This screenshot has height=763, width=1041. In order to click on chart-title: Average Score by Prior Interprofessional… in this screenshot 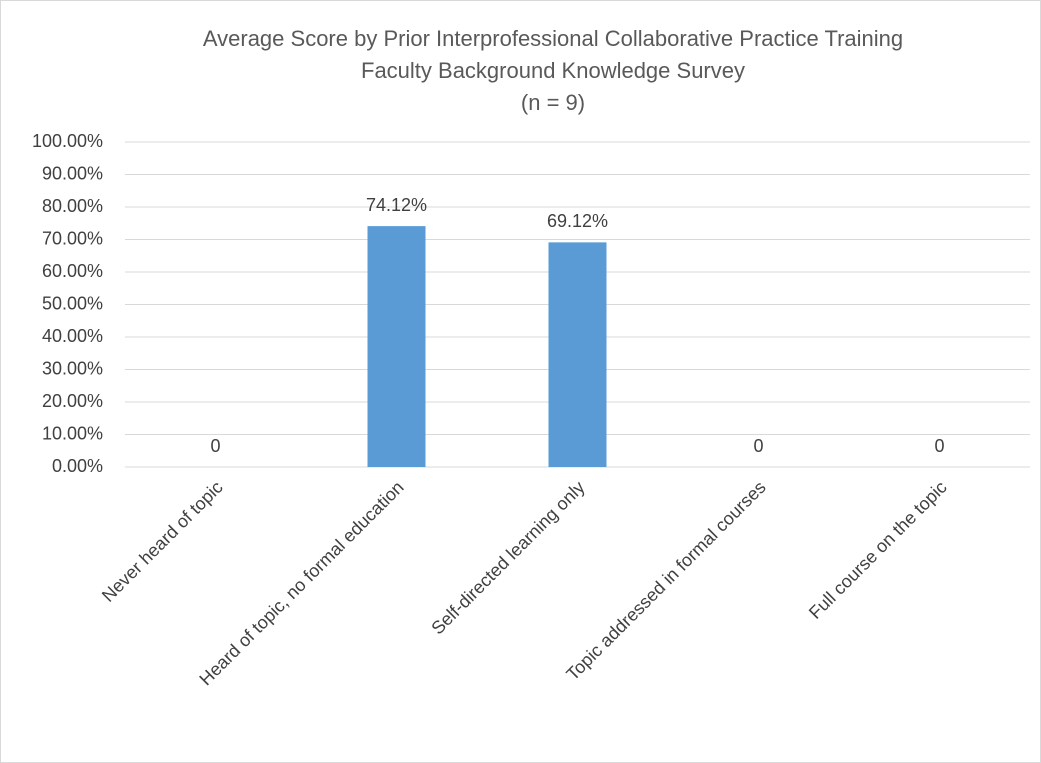, I will do `click(553, 38)`.